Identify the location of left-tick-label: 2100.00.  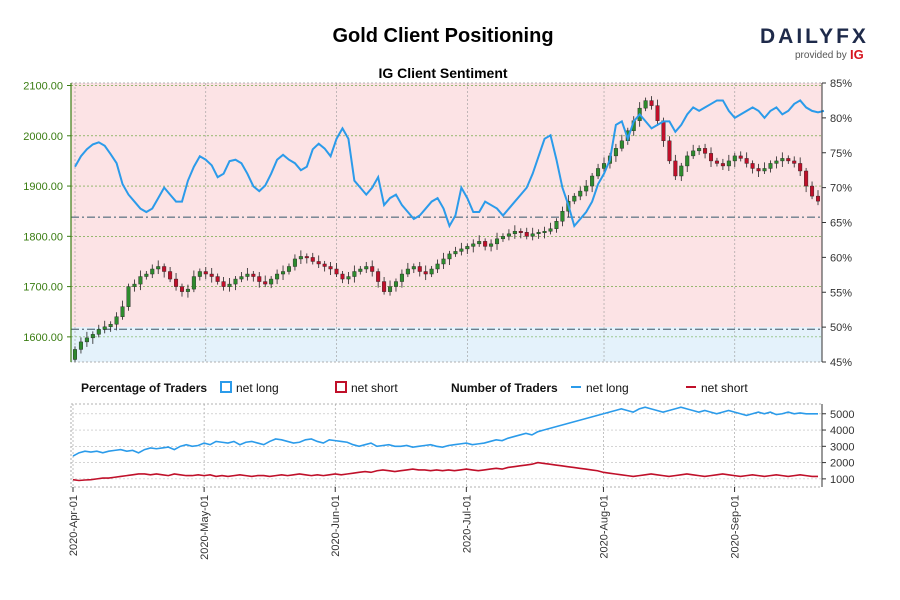
(43, 87).